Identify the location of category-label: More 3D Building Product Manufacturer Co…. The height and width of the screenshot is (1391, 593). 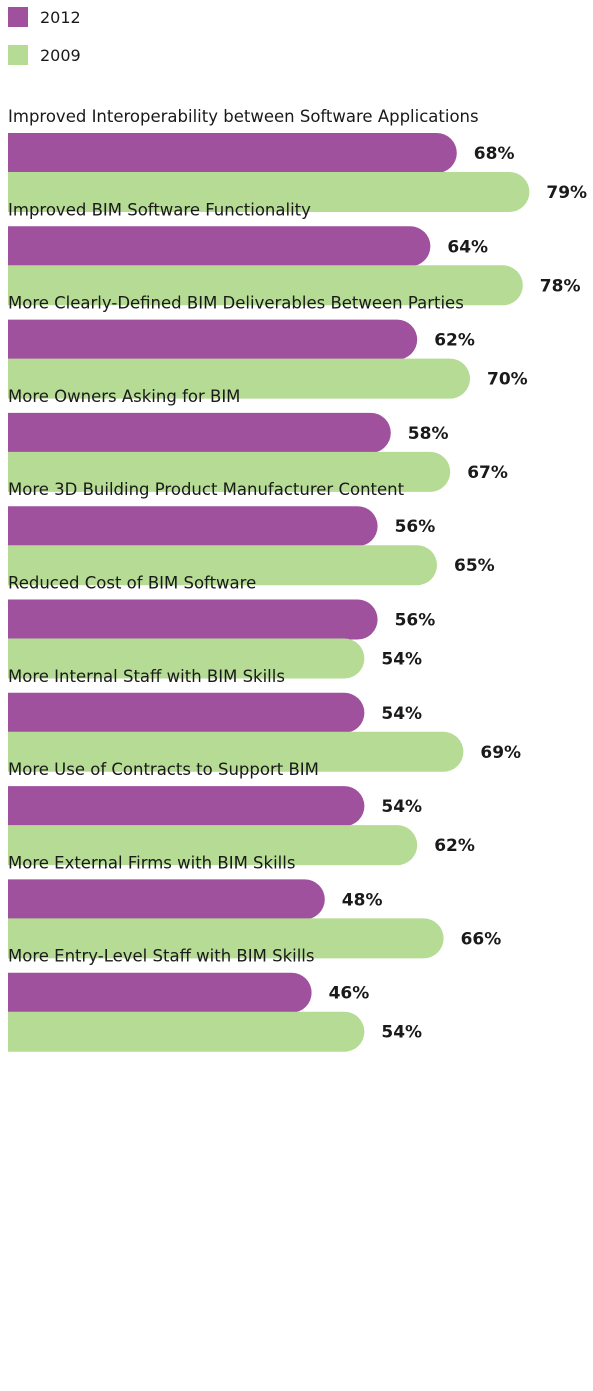
(206, 489).